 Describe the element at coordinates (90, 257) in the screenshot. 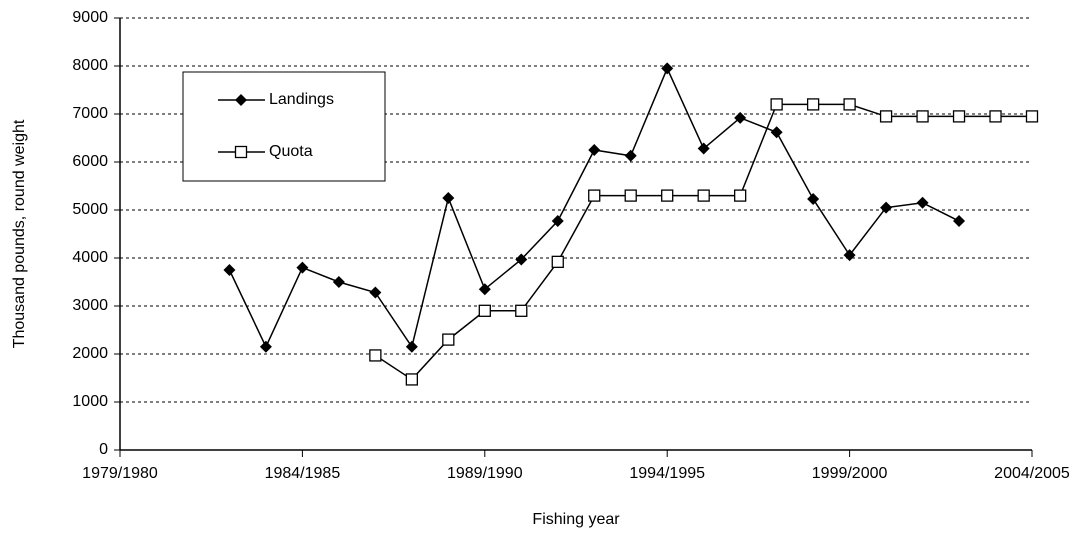

I see `y-tick-label: 4000` at that location.